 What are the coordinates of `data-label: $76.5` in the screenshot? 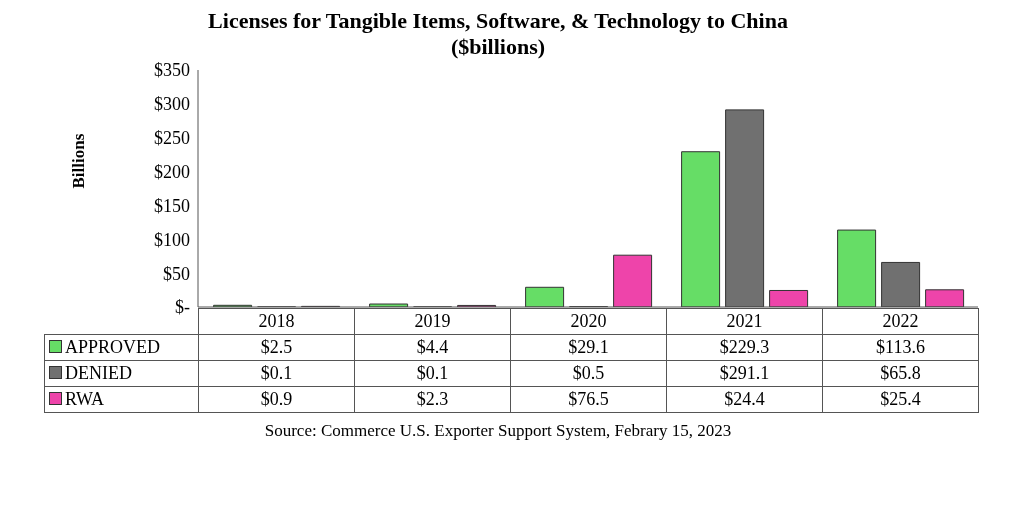 It's located at (588, 399).